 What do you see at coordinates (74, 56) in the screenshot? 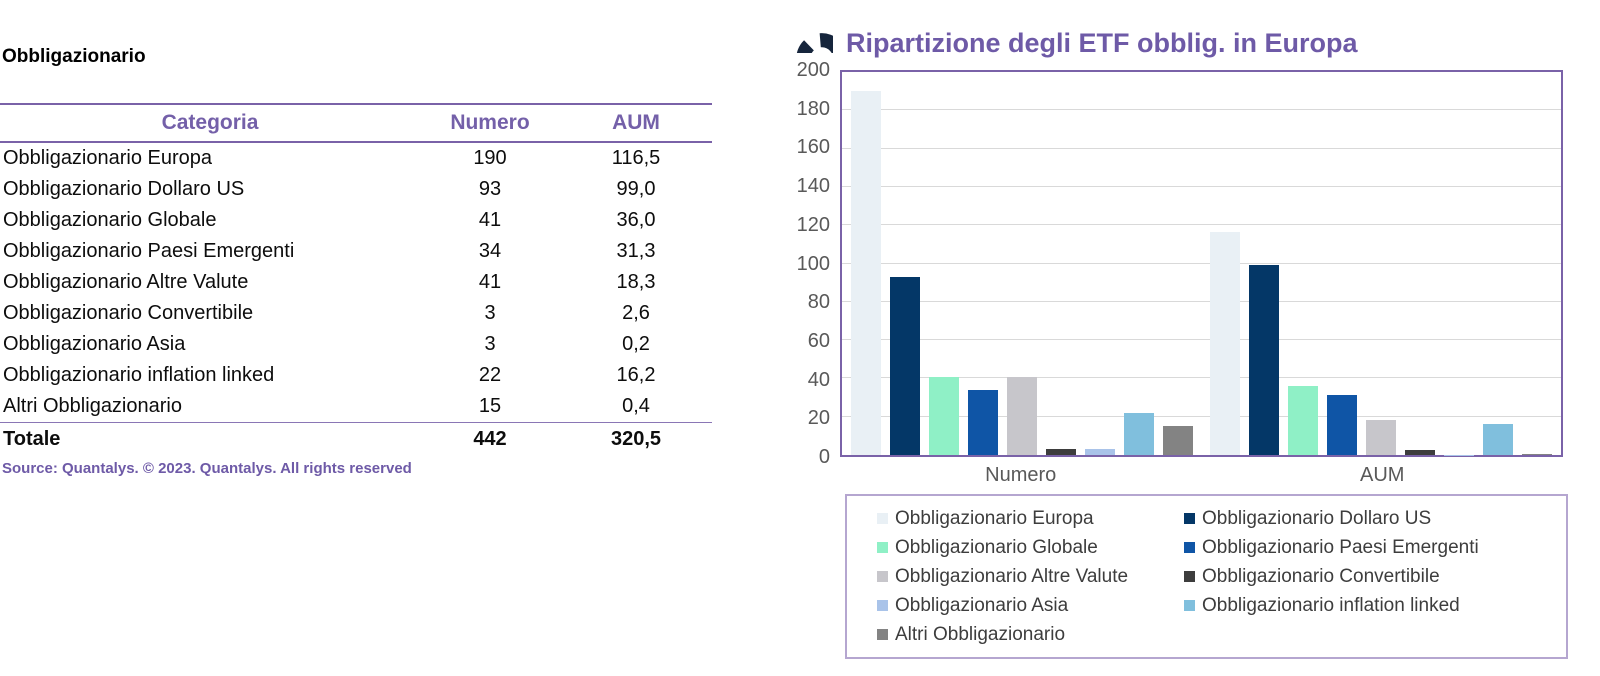
I see `table-panel-title: Obbligazionario` at bounding box center [74, 56].